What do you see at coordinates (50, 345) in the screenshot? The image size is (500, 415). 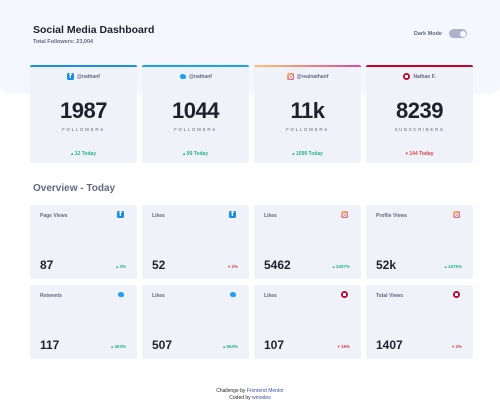 I see `metric-value: 117` at bounding box center [50, 345].